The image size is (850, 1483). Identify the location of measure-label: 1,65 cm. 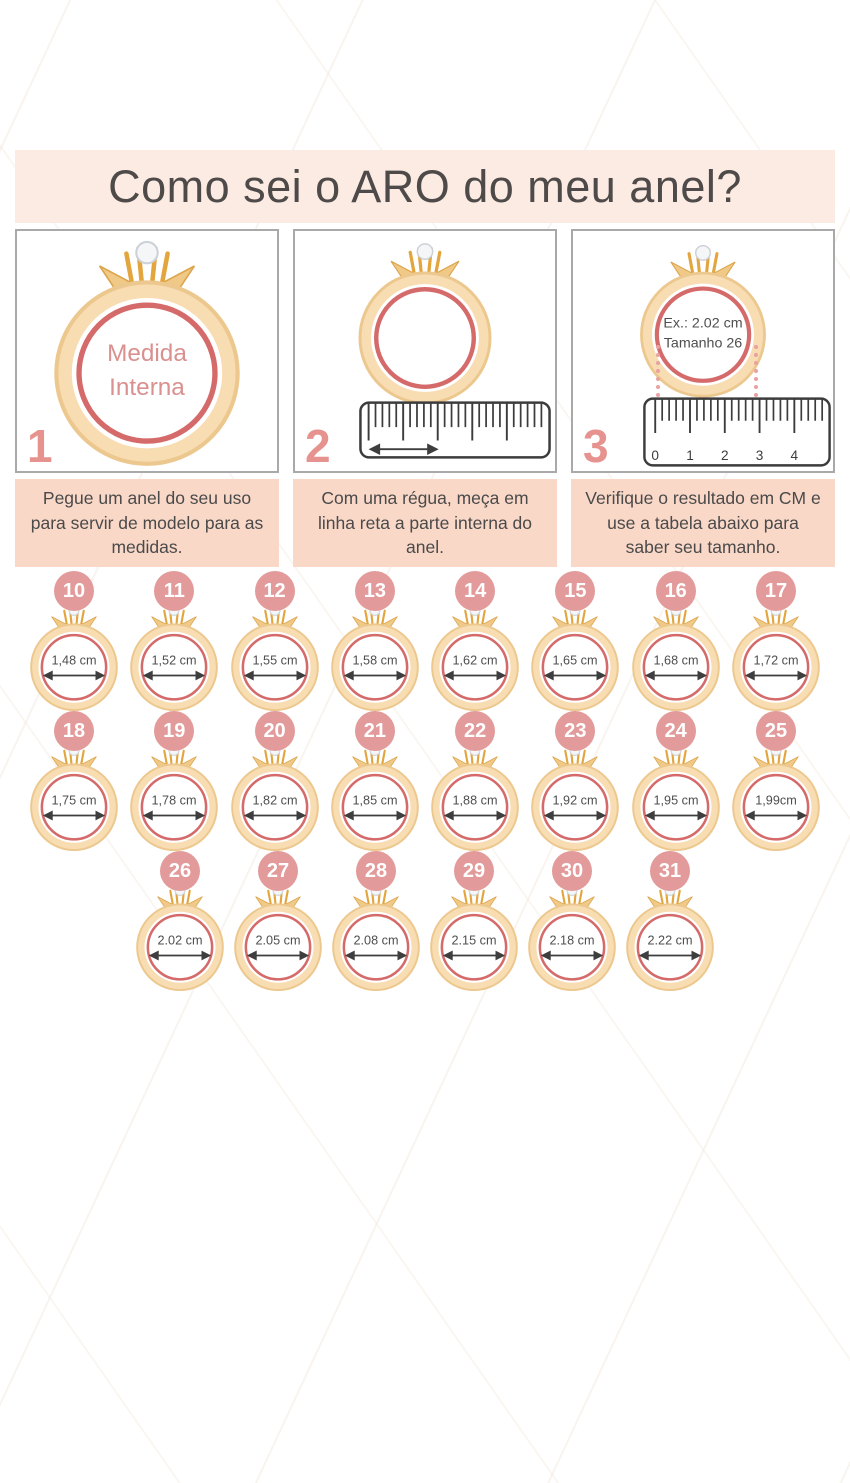
(575, 660).